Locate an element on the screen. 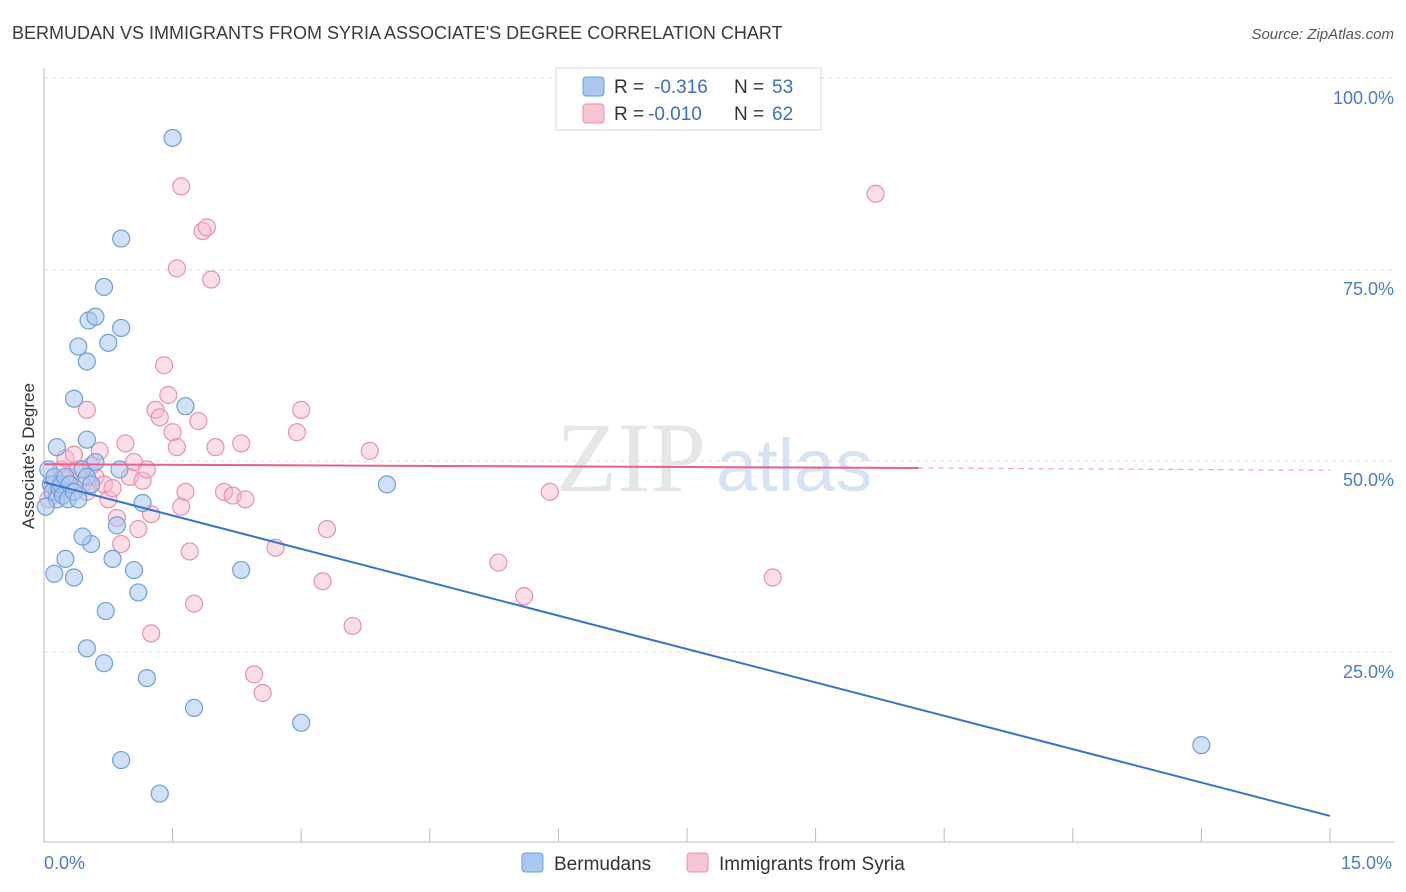  watermark: ZIP atlas is located at coordinates (714, 457).